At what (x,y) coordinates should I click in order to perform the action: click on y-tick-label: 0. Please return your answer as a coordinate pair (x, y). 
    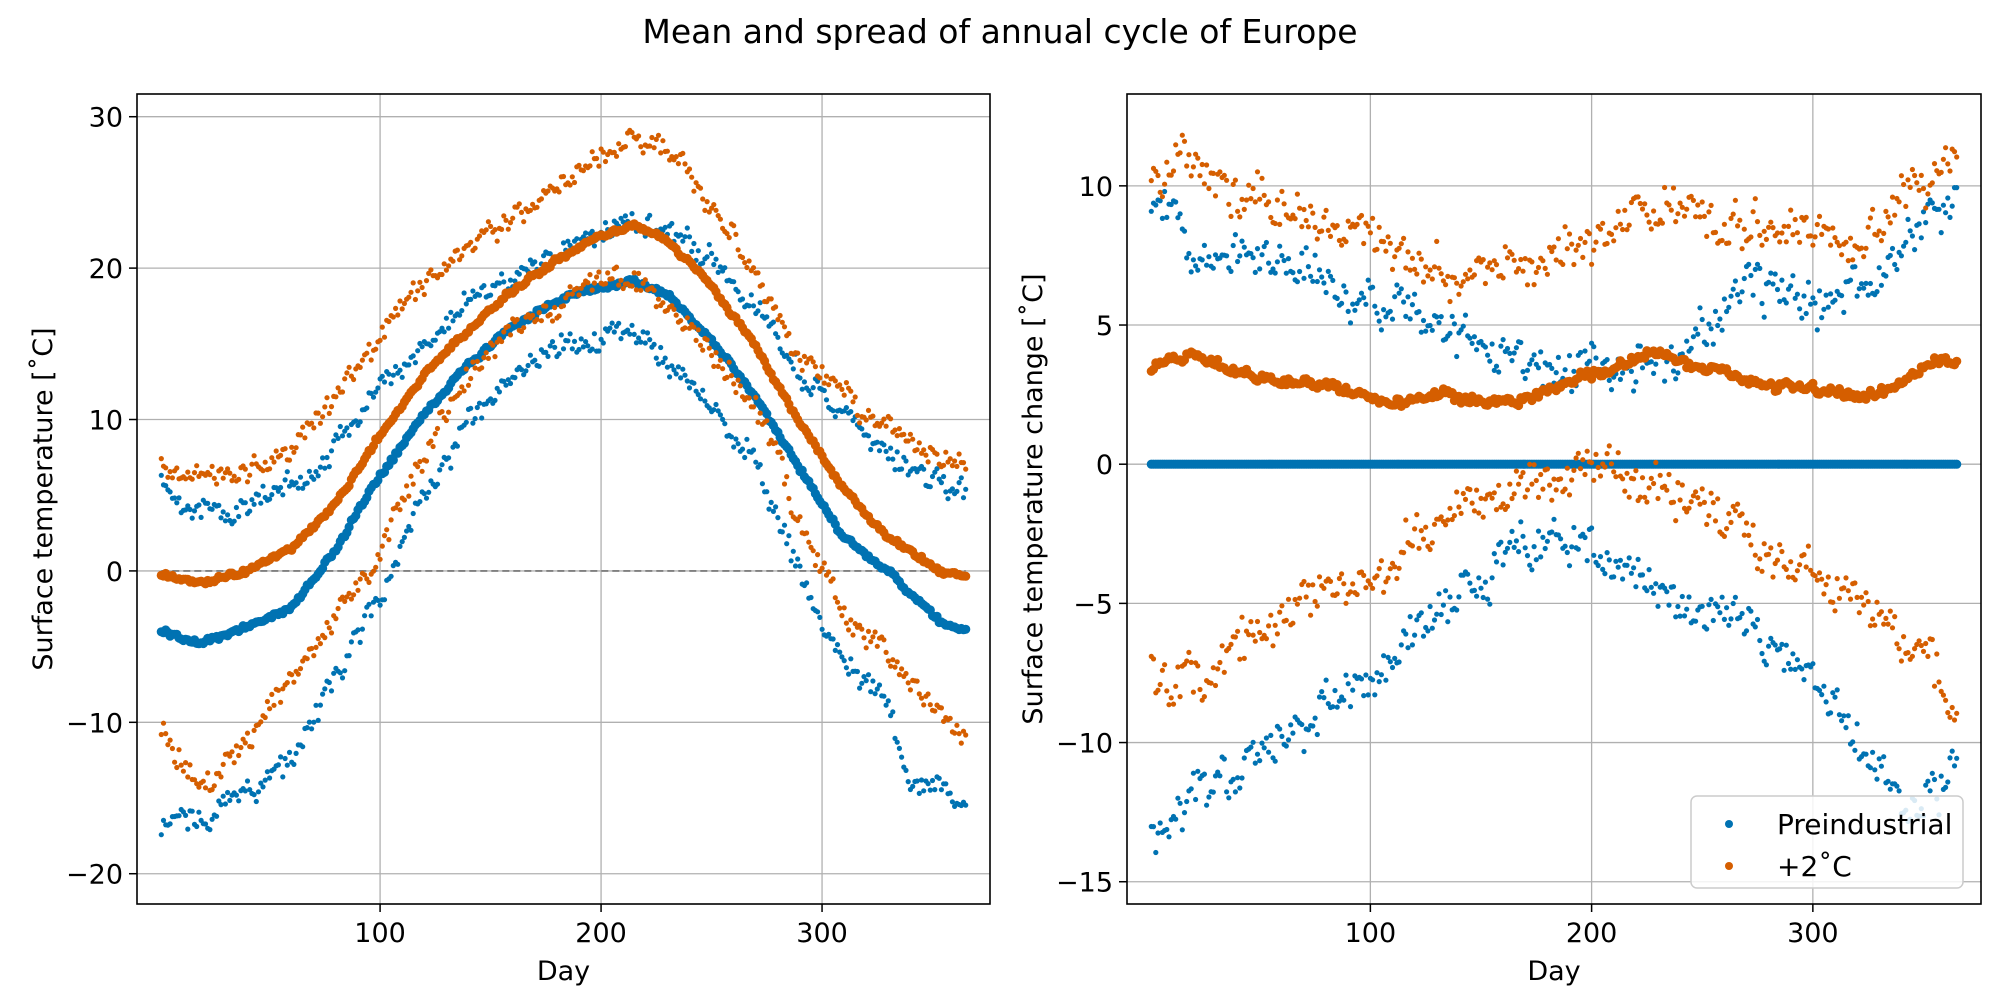
    Looking at the image, I should click on (114, 572).